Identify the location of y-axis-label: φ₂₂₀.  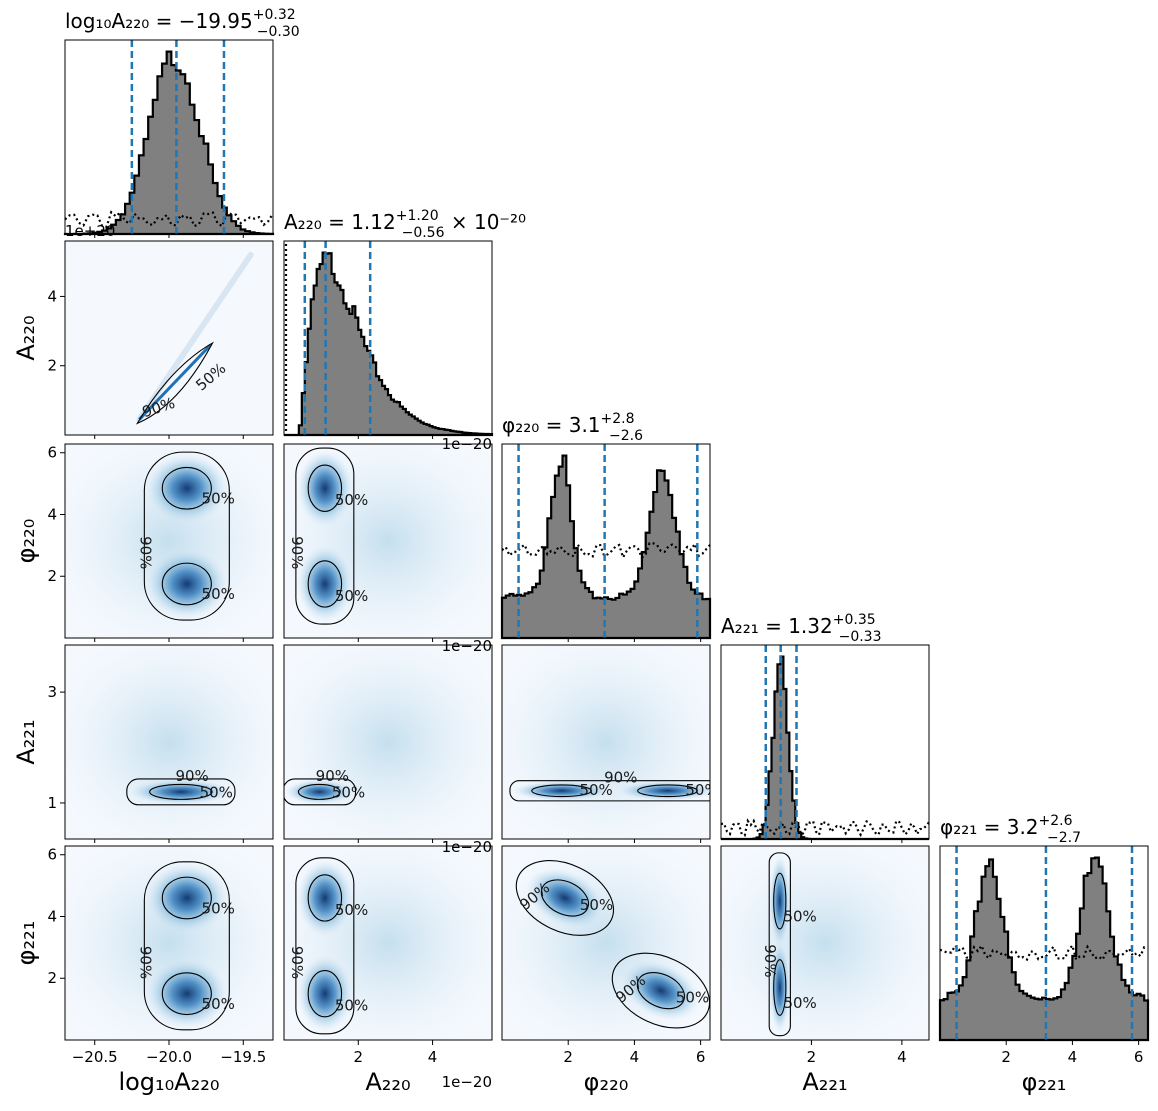
(26, 541).